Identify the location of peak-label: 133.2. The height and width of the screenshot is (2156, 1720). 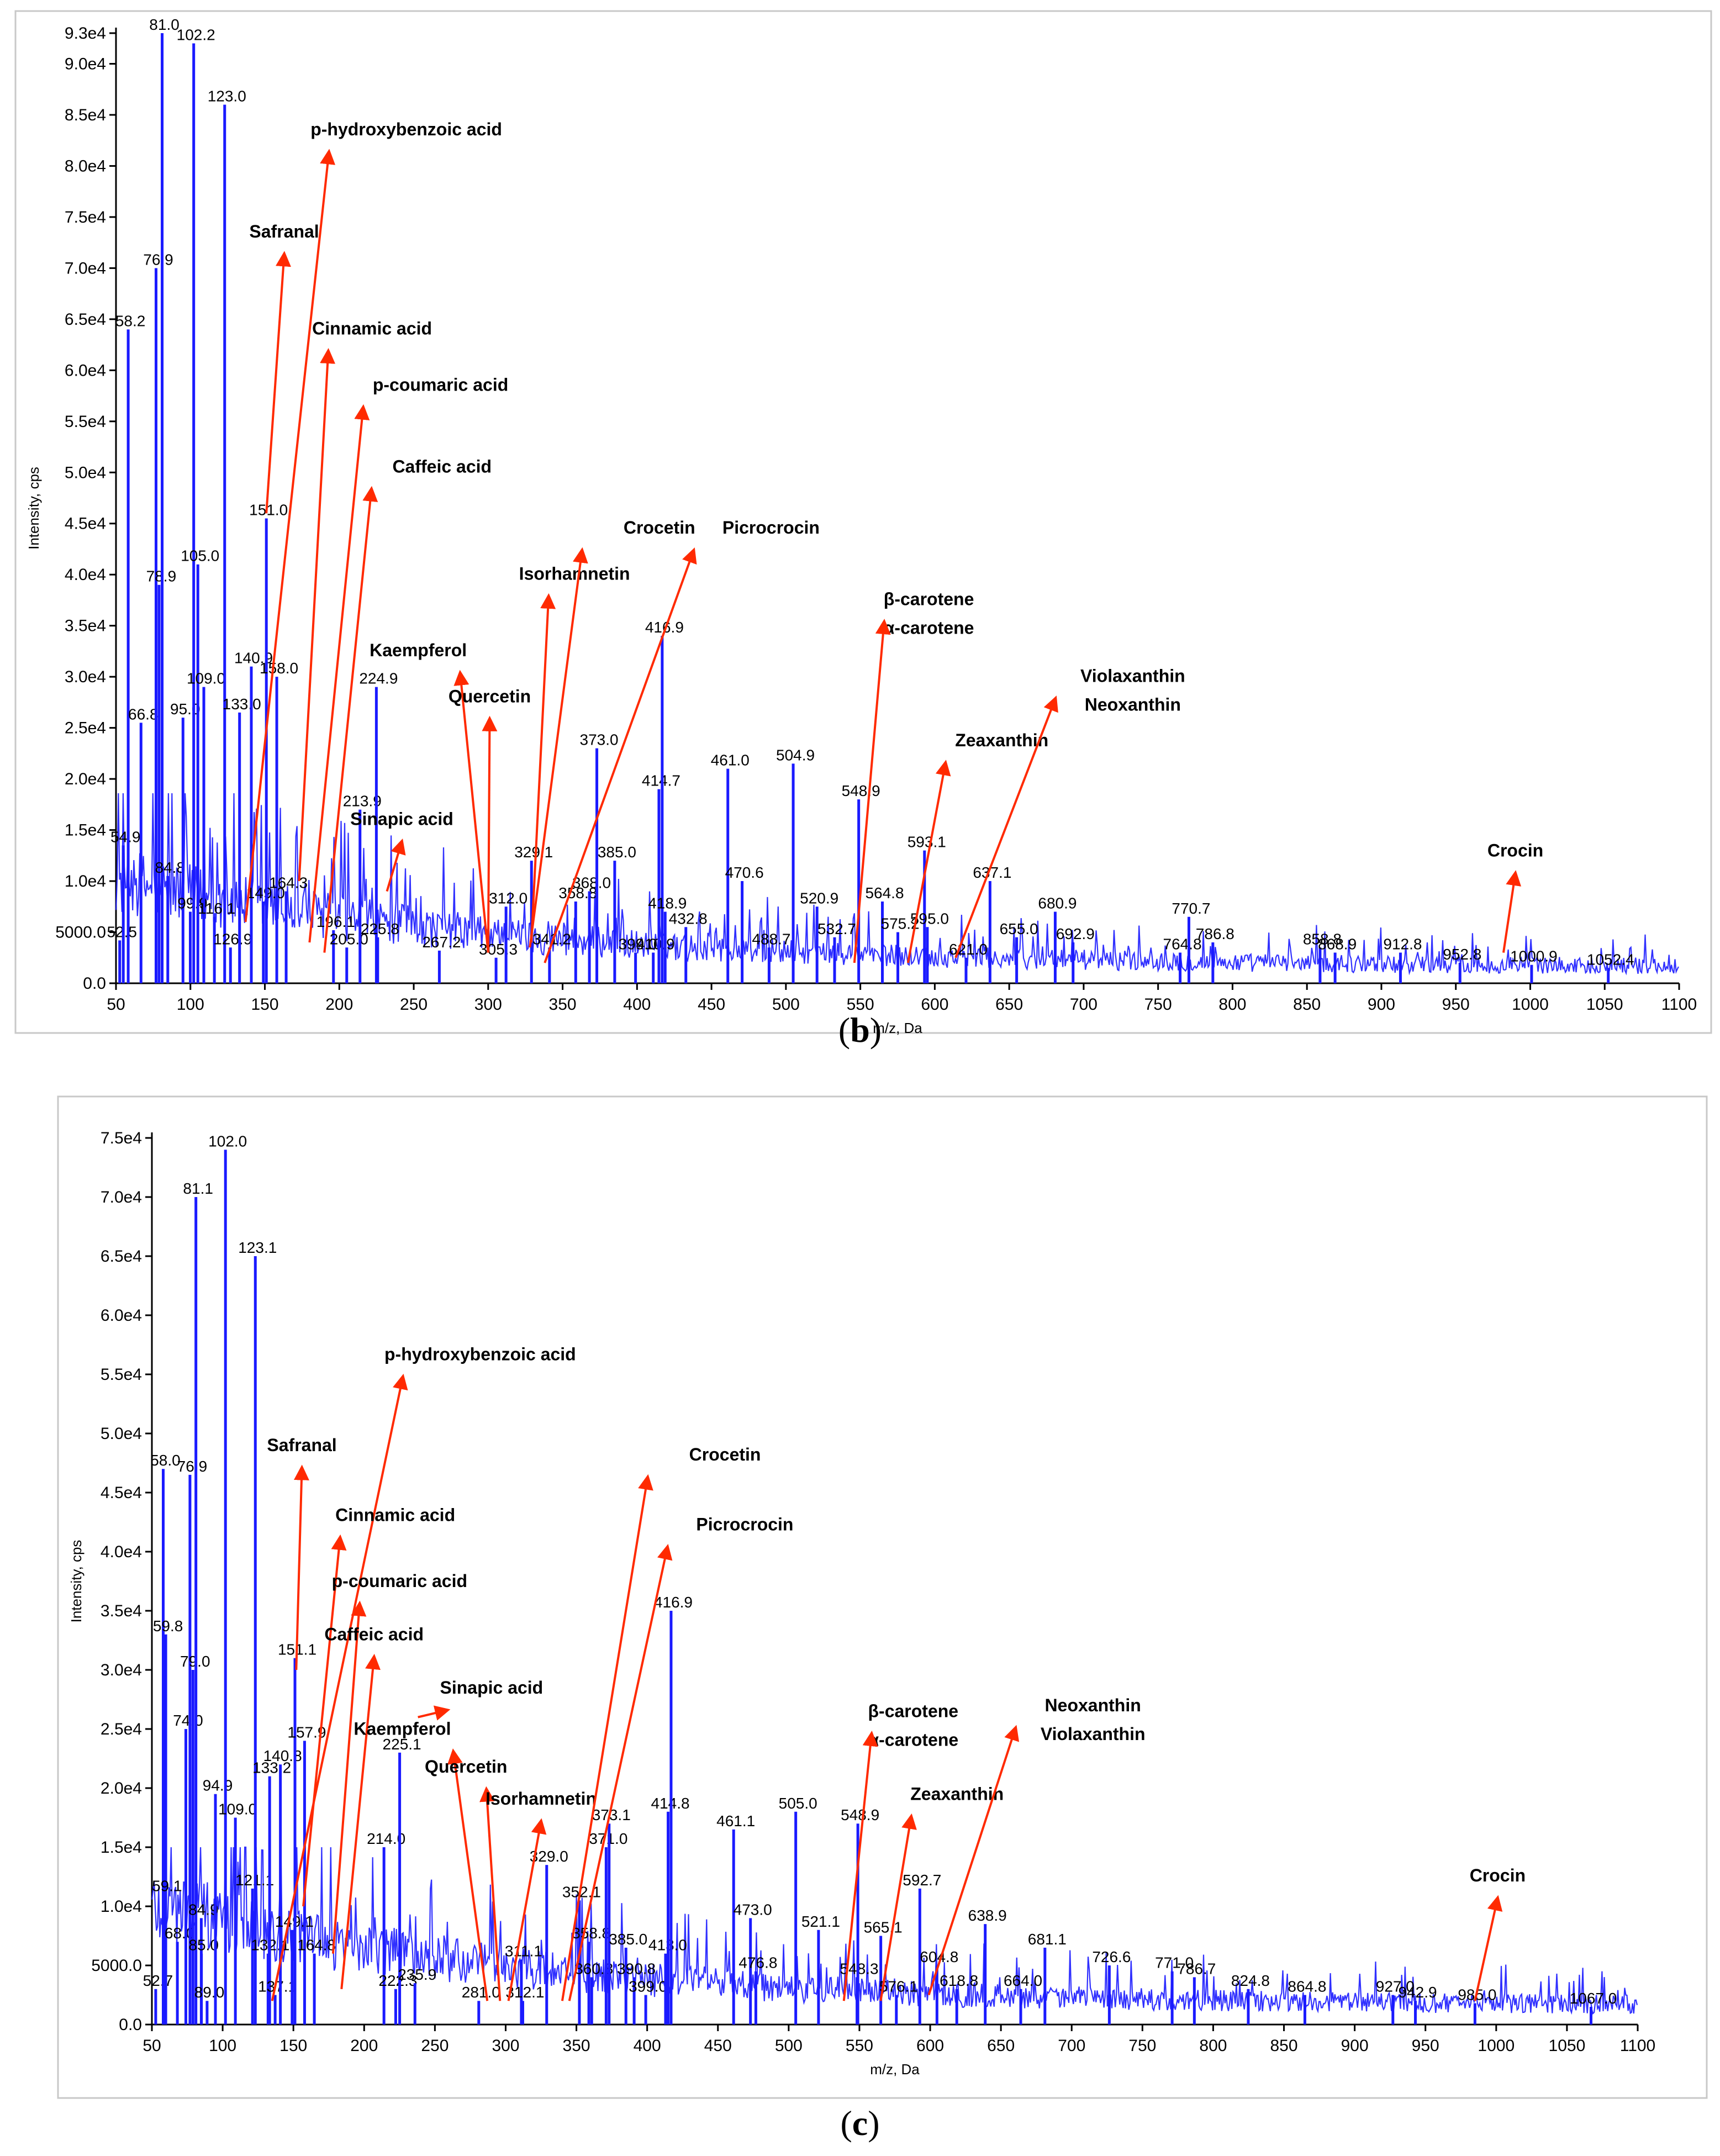
(271, 1768).